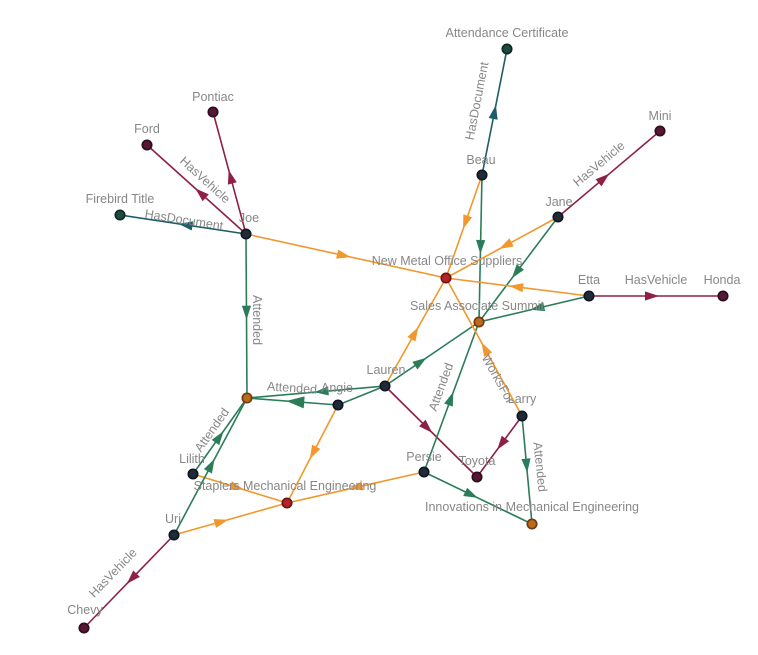 This screenshot has width=758, height=655. What do you see at coordinates (295, 402) in the screenshot?
I see `arrowhead-angie-event-hub` at bounding box center [295, 402].